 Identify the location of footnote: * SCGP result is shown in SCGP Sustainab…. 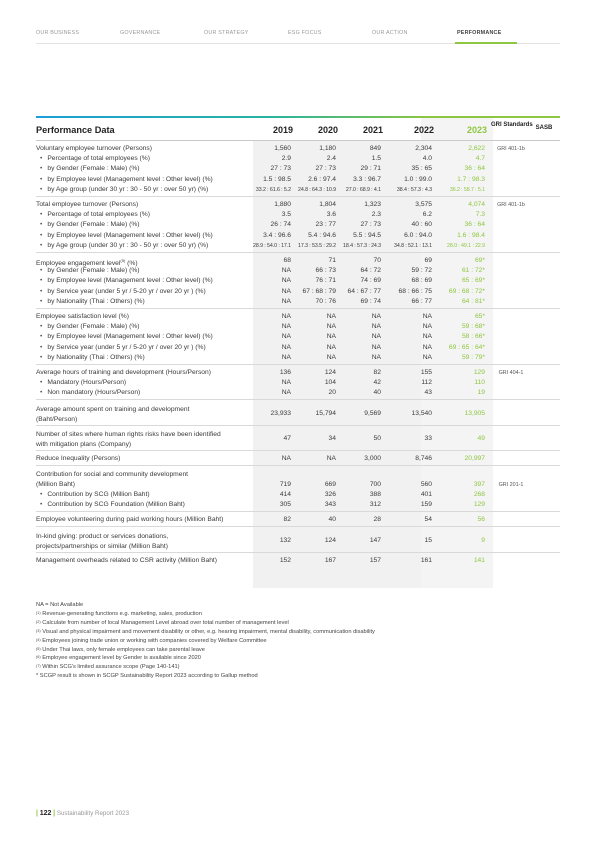
(296, 676).